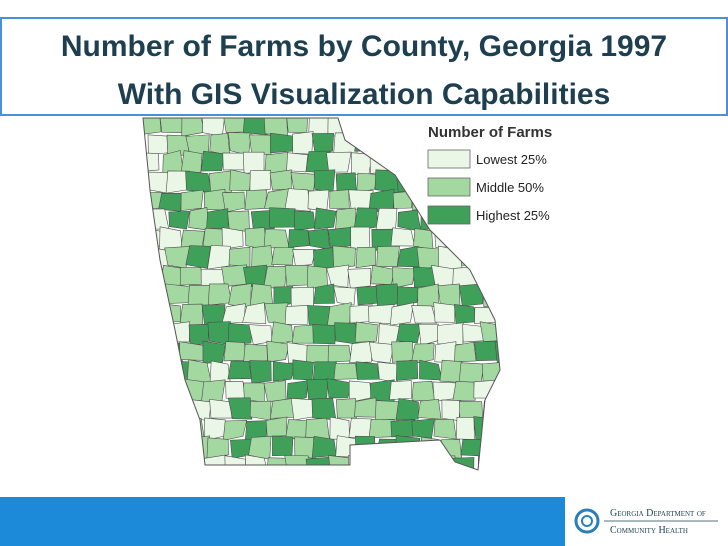  What do you see at coordinates (364, 94) in the screenshot?
I see `title-line: With GIS Visualization Capabilities` at bounding box center [364, 94].